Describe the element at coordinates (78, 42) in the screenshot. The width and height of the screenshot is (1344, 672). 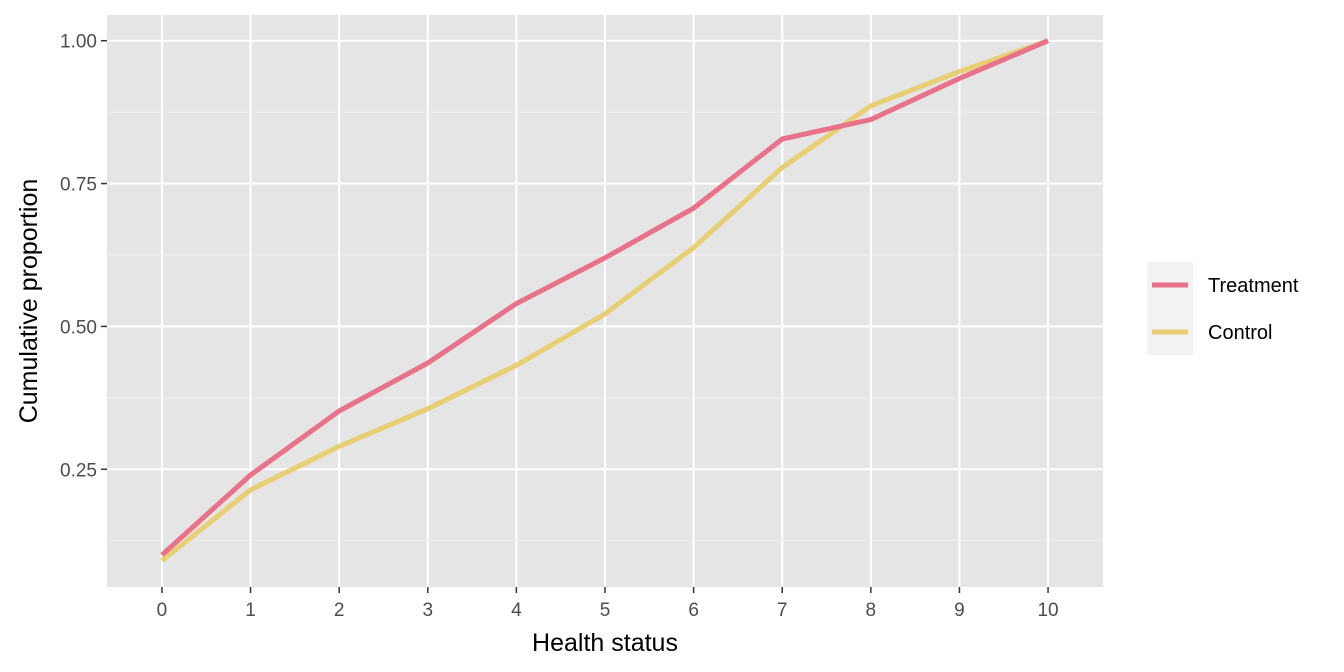
I see `y-tick-label: 1.00` at that location.